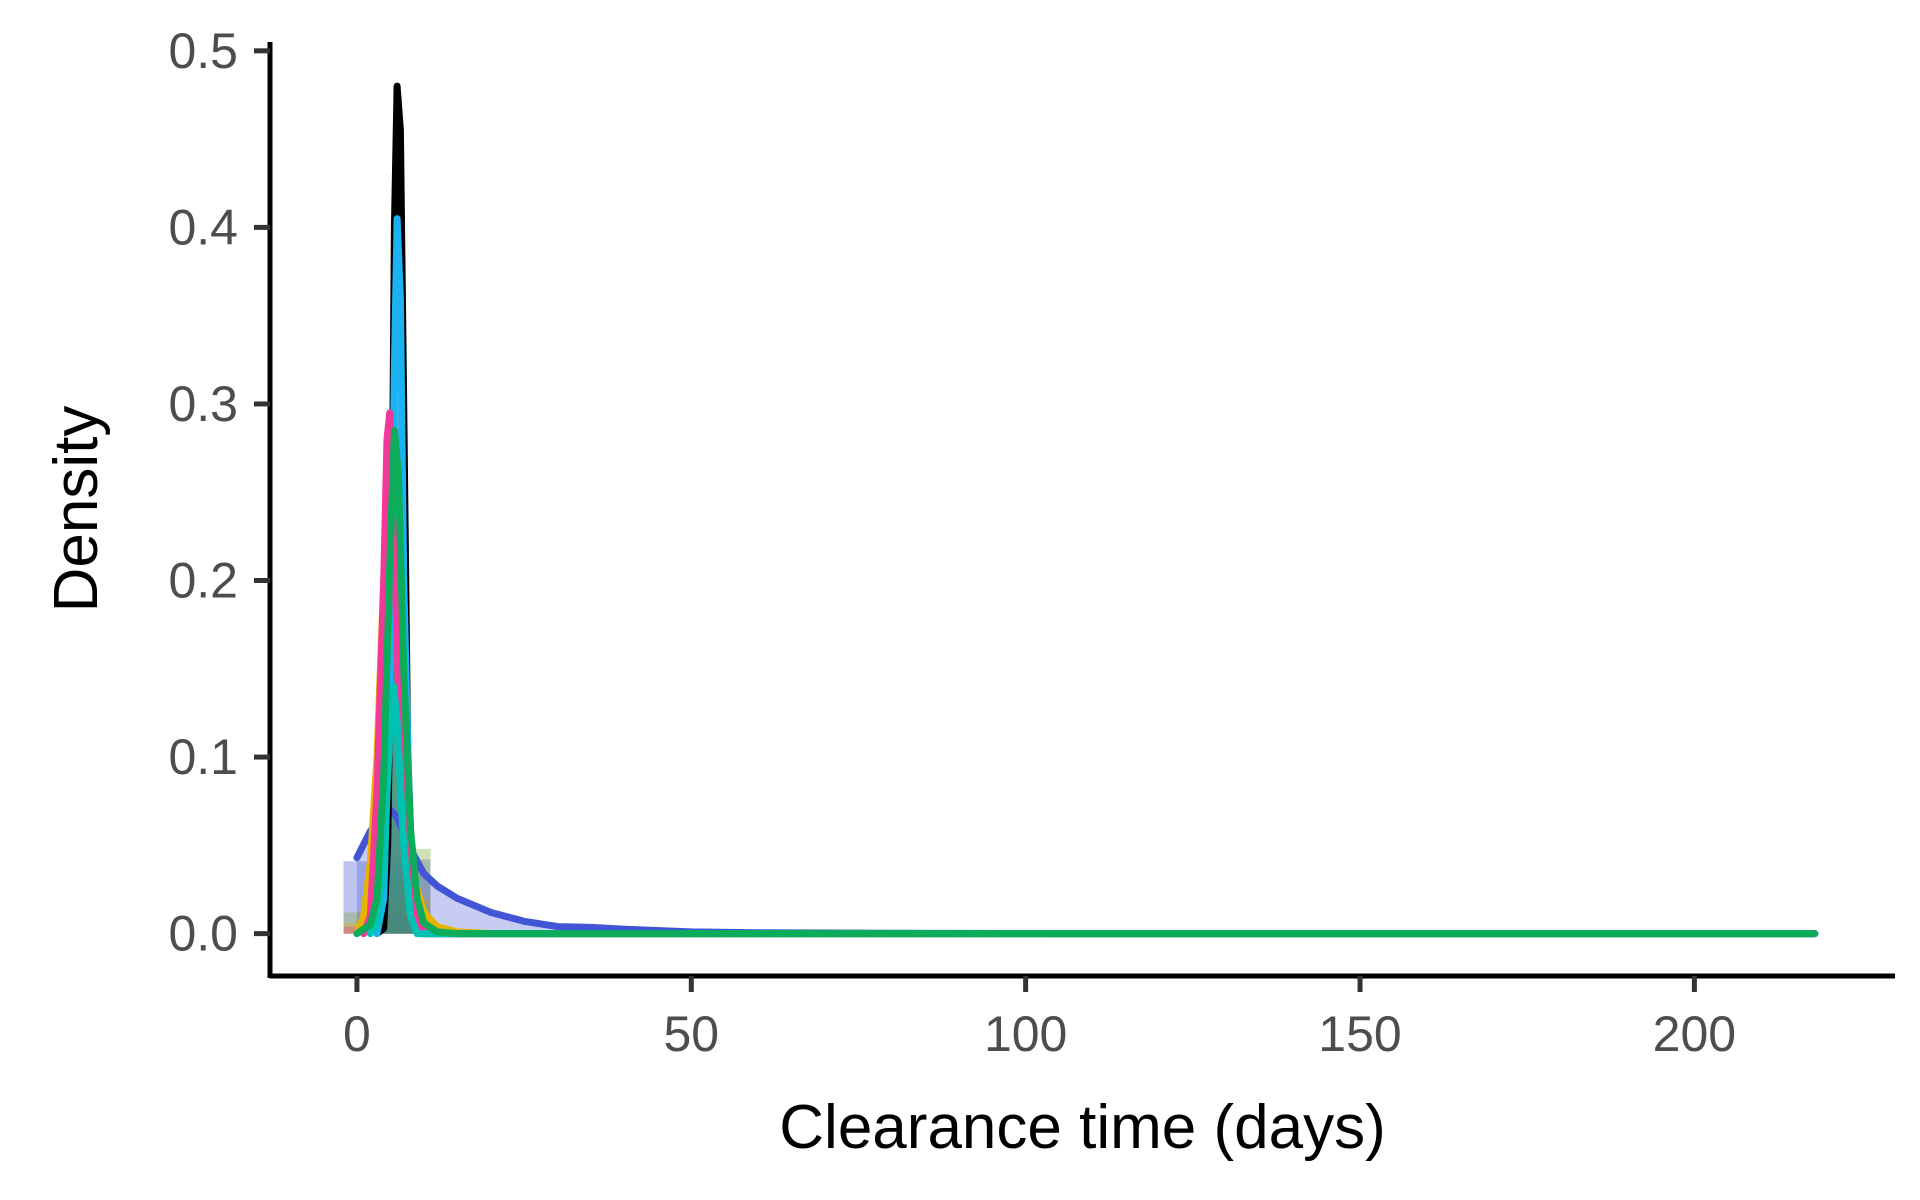  What do you see at coordinates (691, 1034) in the screenshot?
I see `x-tick-label-1: 50` at bounding box center [691, 1034].